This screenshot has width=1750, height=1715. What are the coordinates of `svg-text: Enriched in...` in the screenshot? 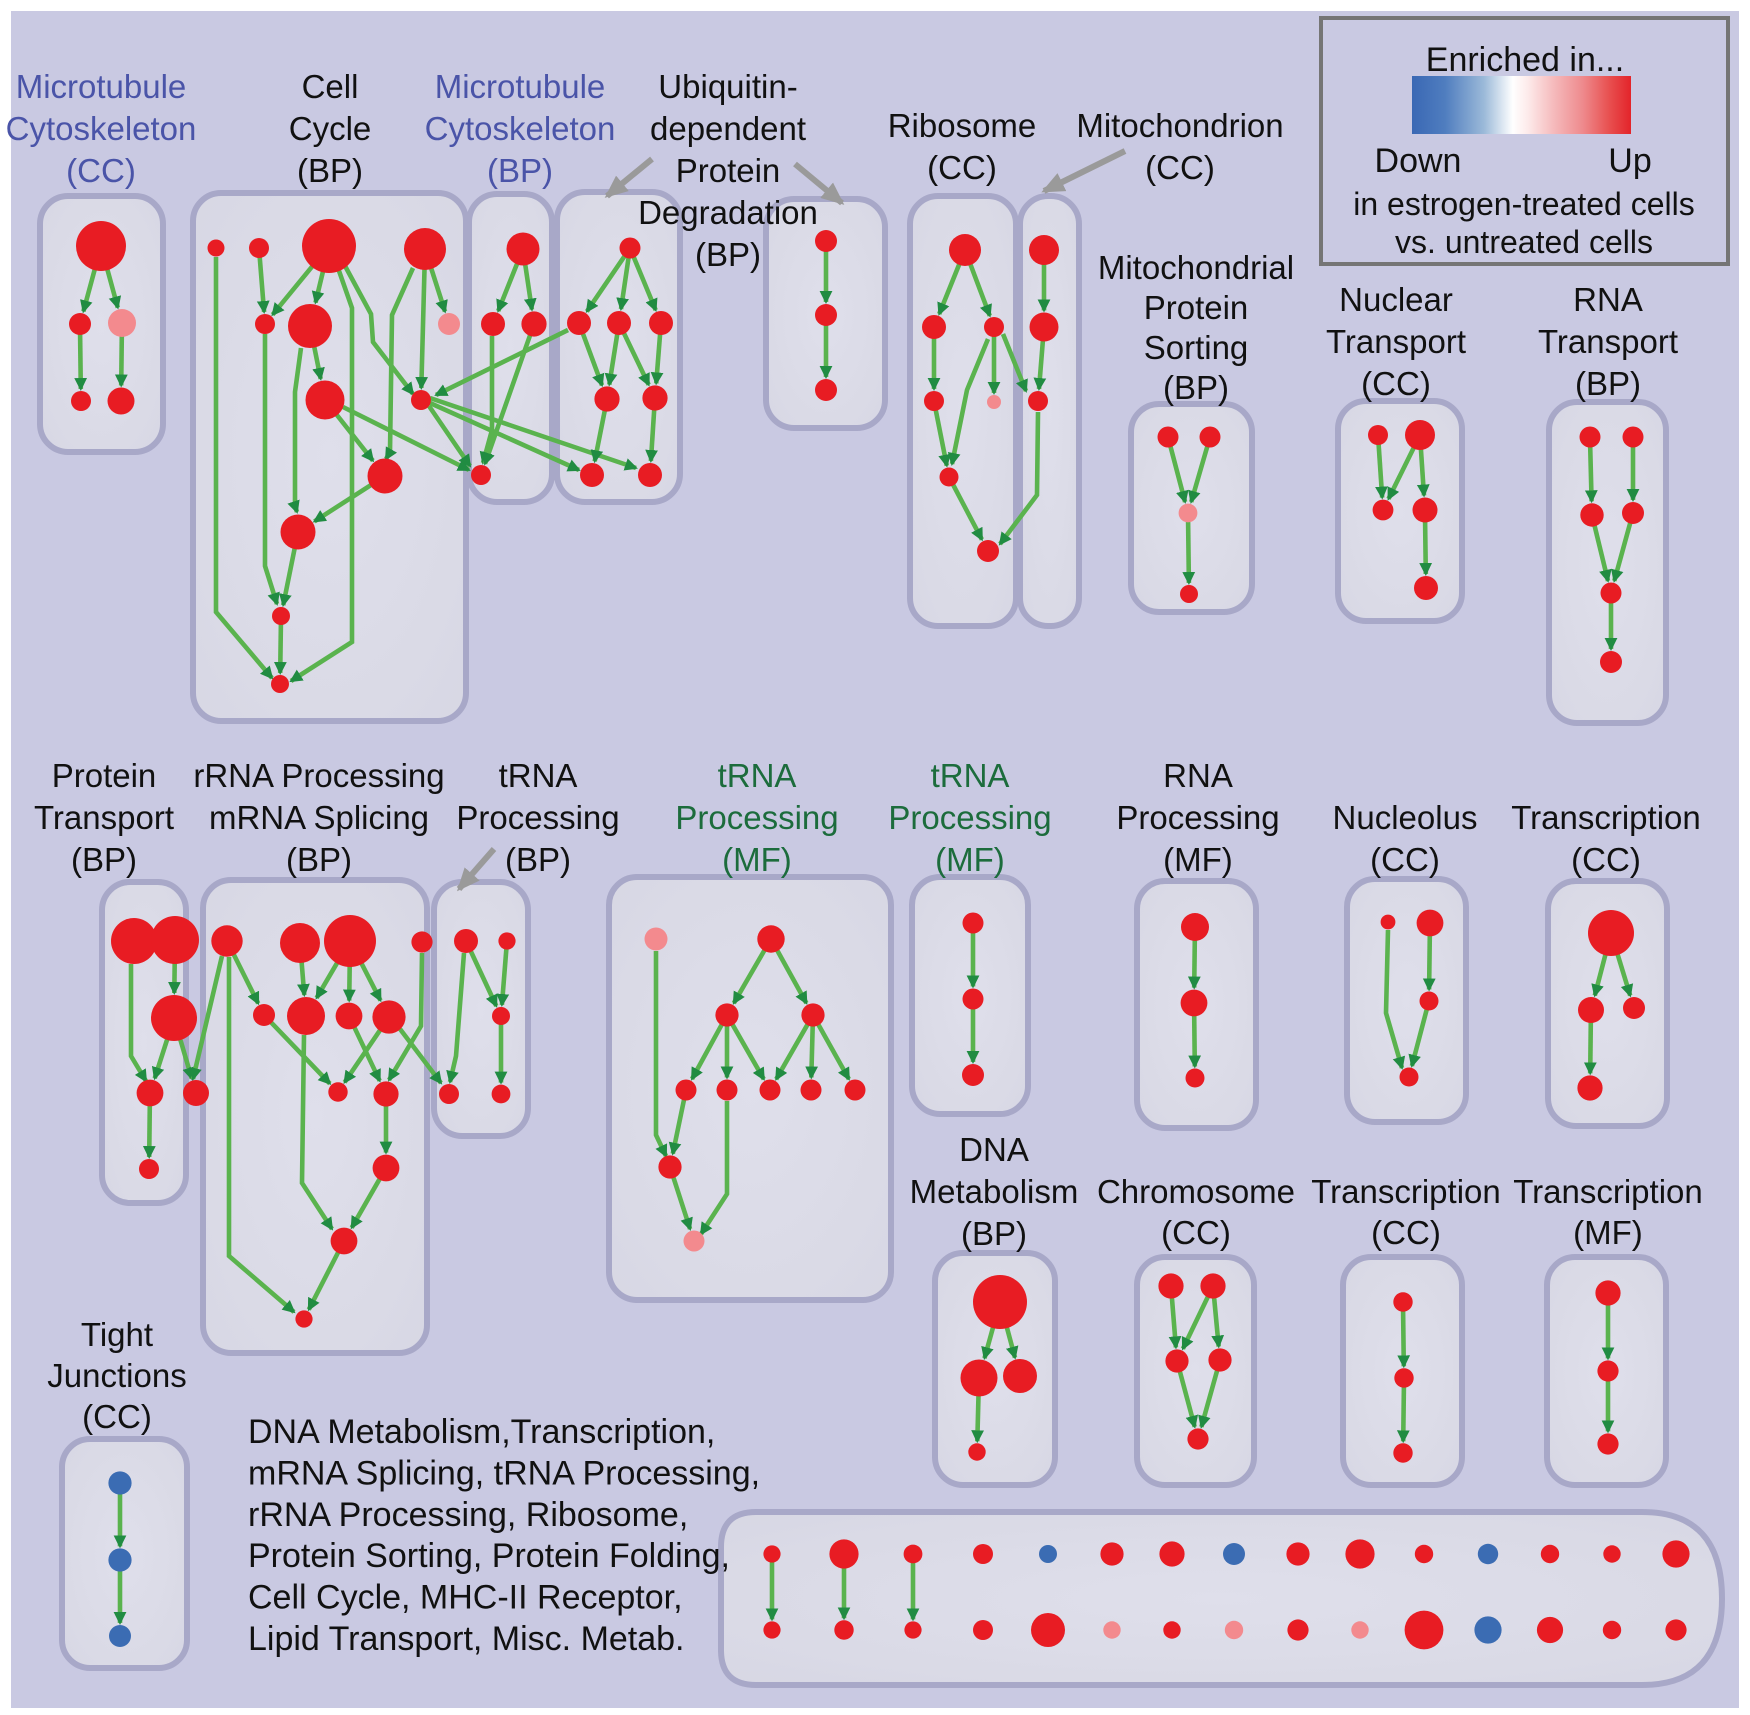 It's located at (1525, 60).